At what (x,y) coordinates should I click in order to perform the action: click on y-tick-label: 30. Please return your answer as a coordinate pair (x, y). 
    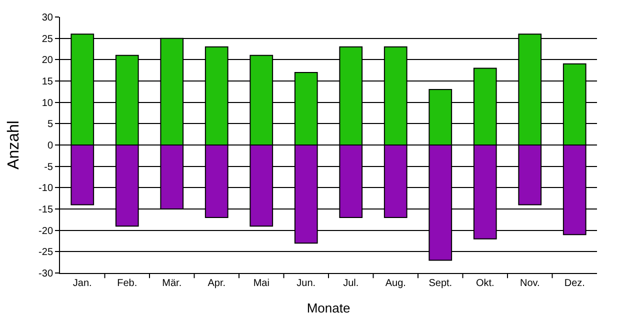
    Looking at the image, I should click on (48, 18).